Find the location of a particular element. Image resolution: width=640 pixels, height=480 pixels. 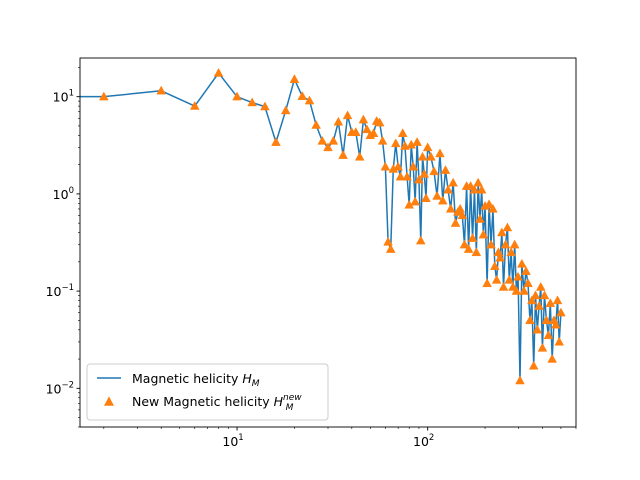

legend-entry-0-text: Magnetic helicity is located at coordinates (187, 378).